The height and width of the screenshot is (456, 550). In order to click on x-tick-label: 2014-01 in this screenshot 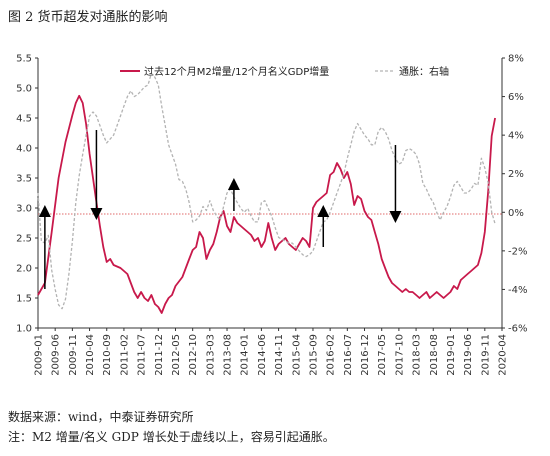, I will do `click(245, 355)`.